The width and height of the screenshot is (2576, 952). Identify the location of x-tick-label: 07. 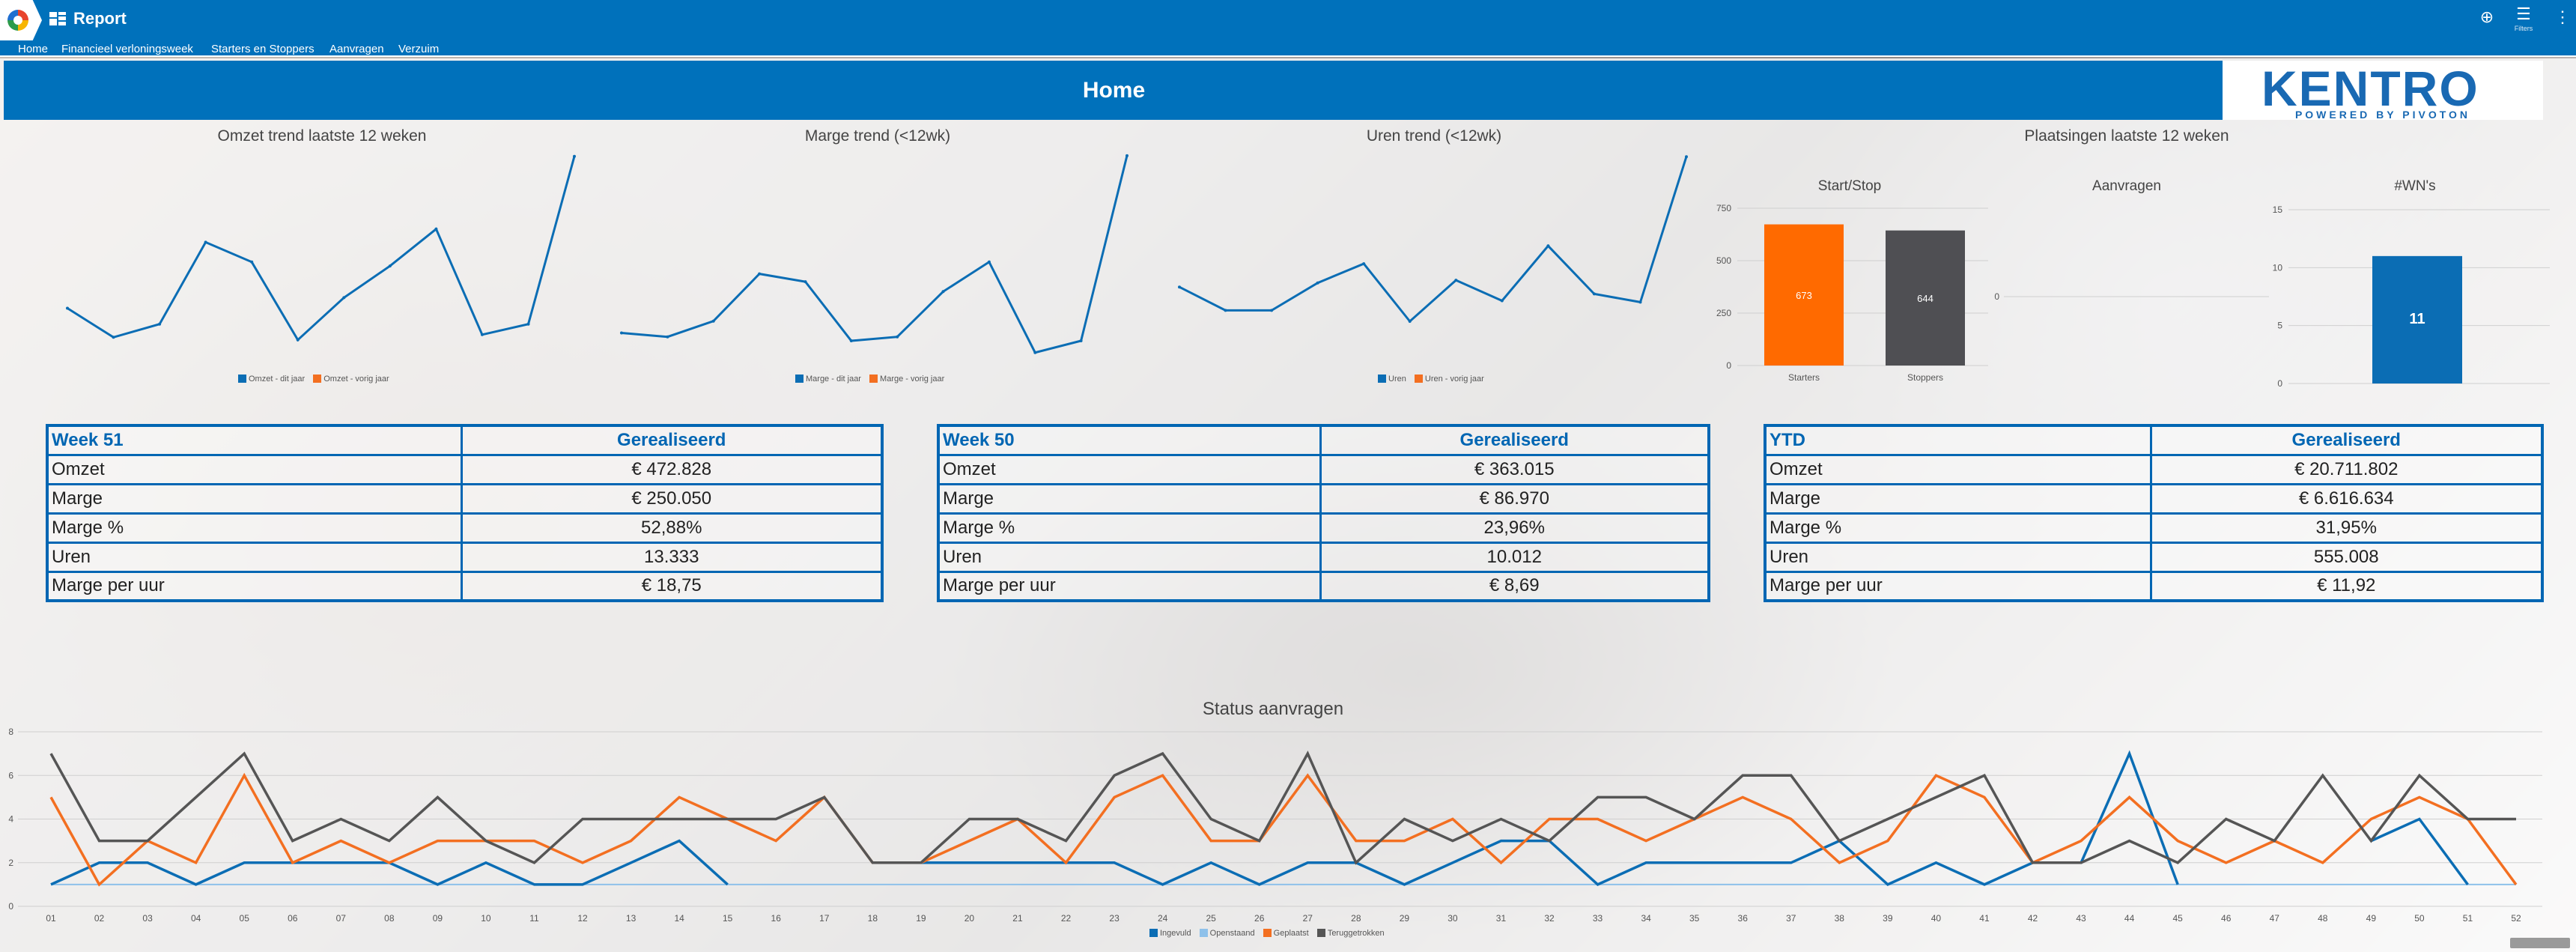
(341, 918).